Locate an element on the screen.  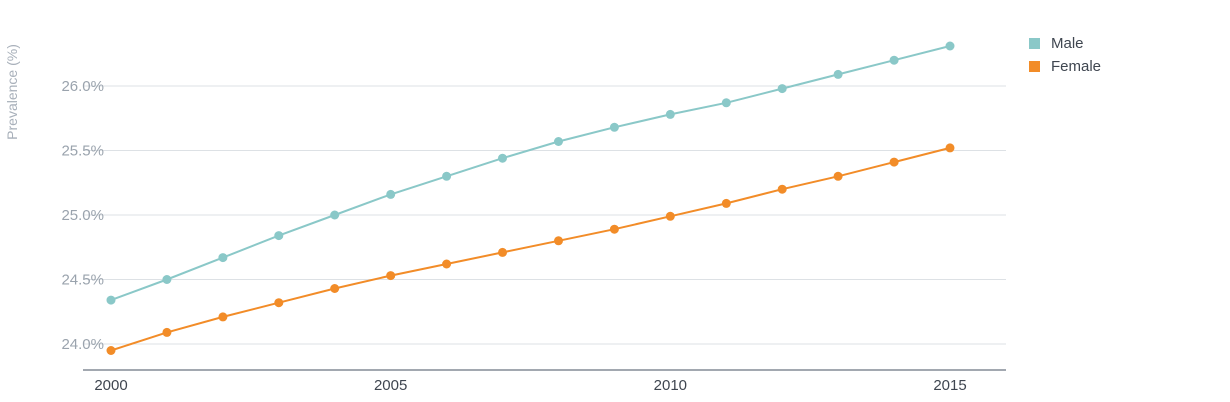
legend: Male Female is located at coordinates (1065, 55).